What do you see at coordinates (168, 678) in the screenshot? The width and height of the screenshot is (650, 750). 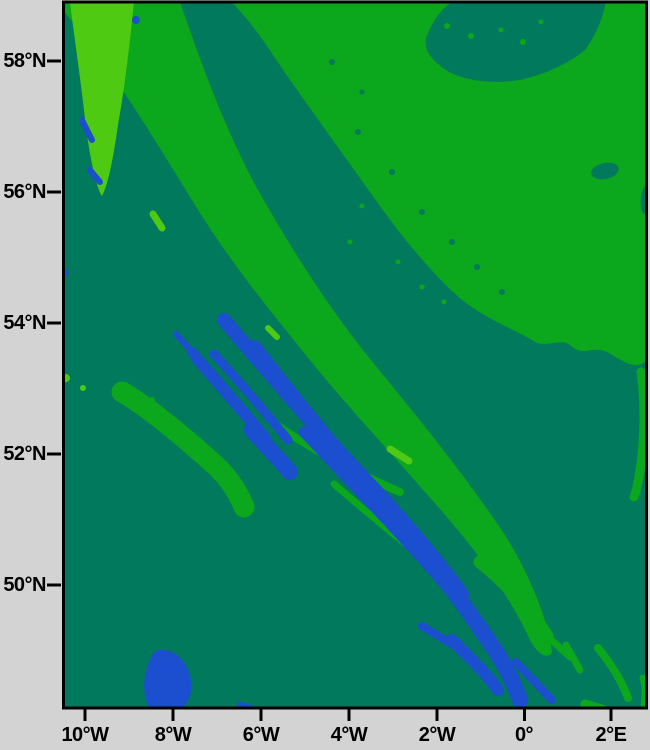 I see `blue-blob-southwest` at bounding box center [168, 678].